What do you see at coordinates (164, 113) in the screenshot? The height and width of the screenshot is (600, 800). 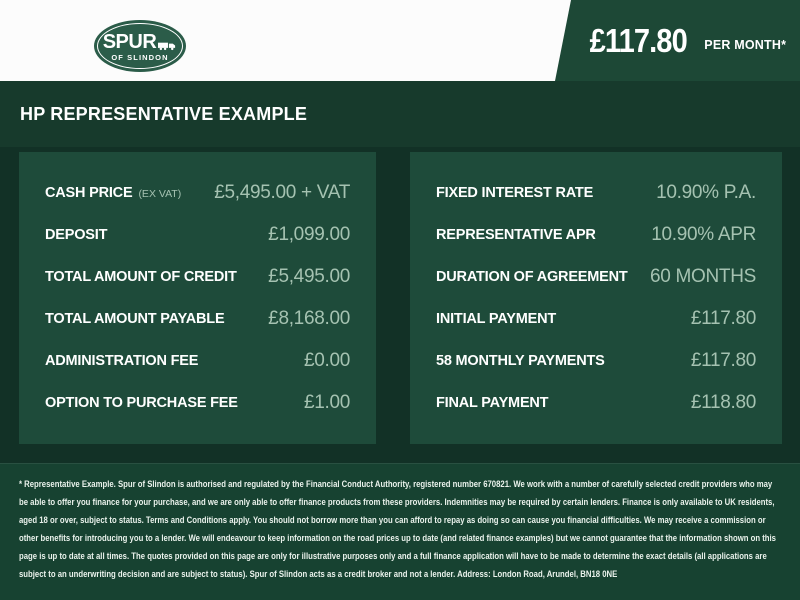 I see `page-title: HP REPRESENTATIVE EXAMPLE` at bounding box center [164, 113].